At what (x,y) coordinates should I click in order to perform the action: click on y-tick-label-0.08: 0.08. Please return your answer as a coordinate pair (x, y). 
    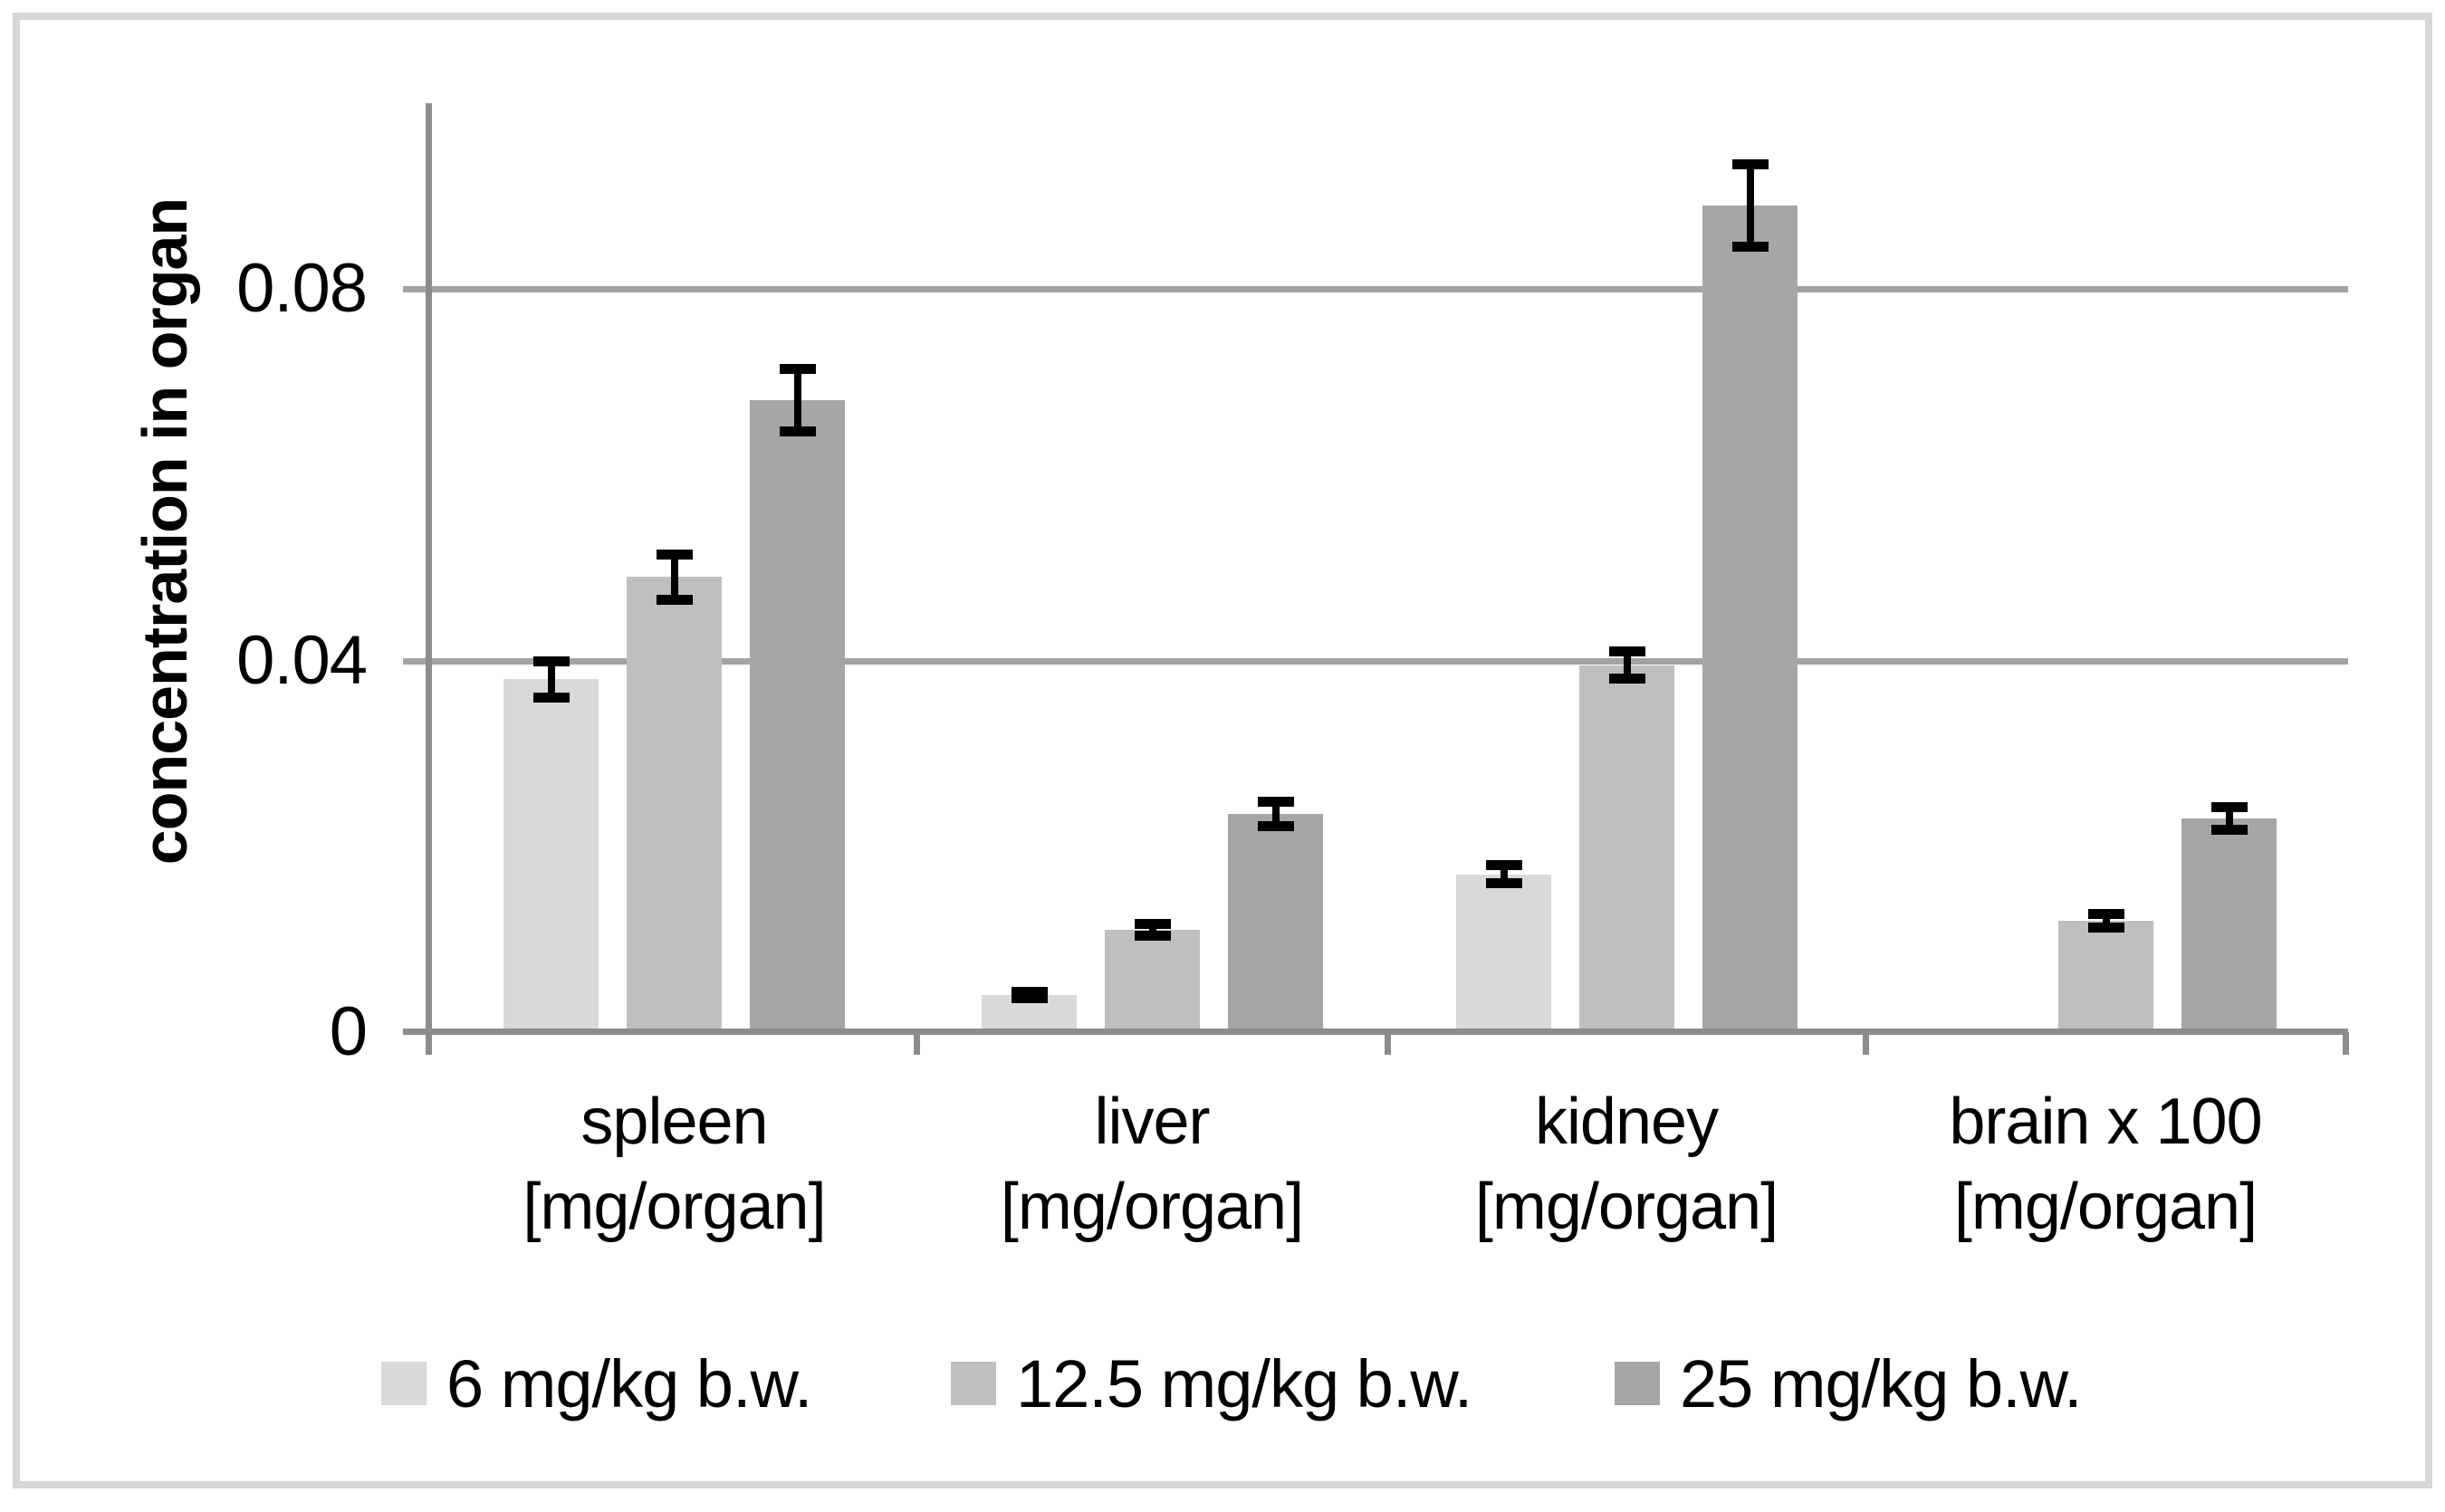
    Looking at the image, I should click on (302, 288).